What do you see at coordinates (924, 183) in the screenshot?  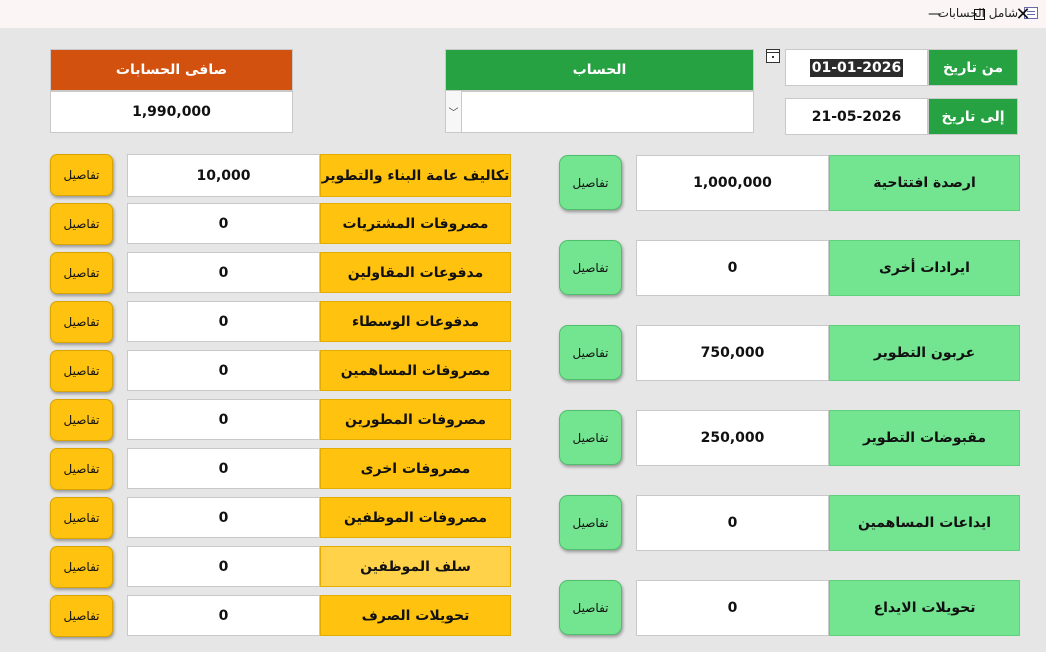 I see `income-label: ارصدة افتتاحية` at bounding box center [924, 183].